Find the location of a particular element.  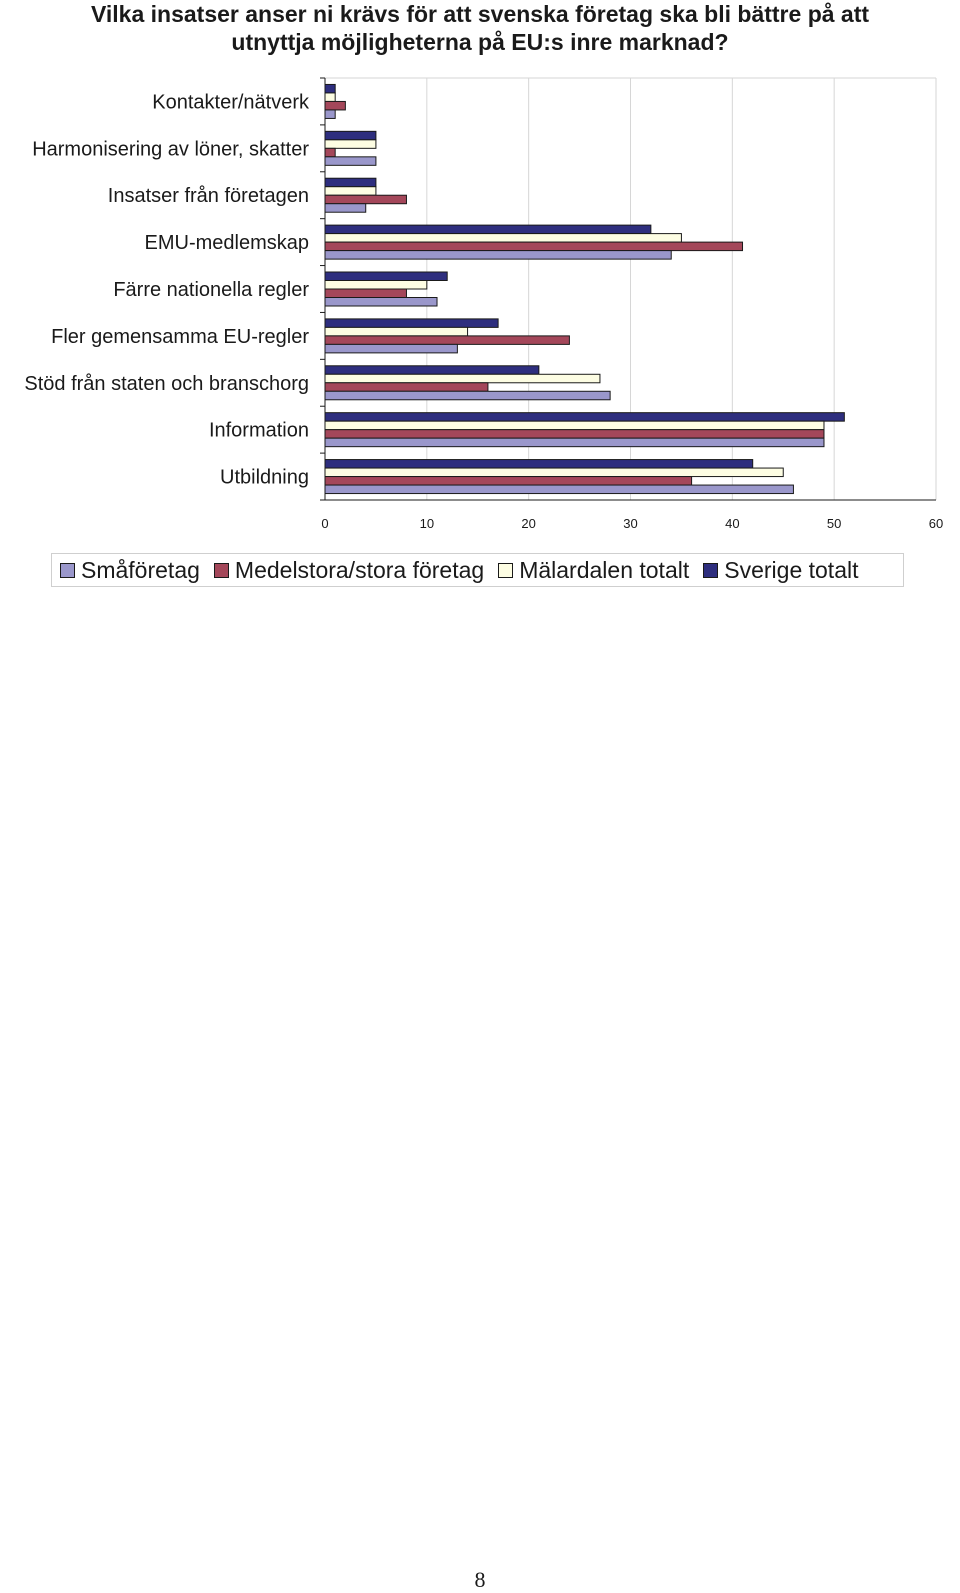

bar-småföretag-5 is located at coordinates (391, 348).